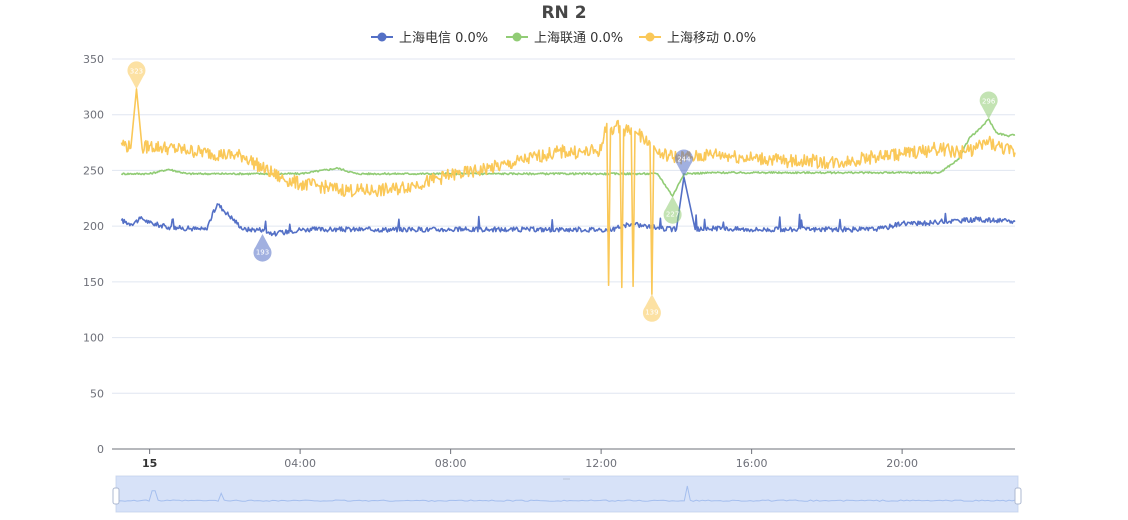  I want to click on legend-item-label: 上海移动 0.0%, so click(711, 38).